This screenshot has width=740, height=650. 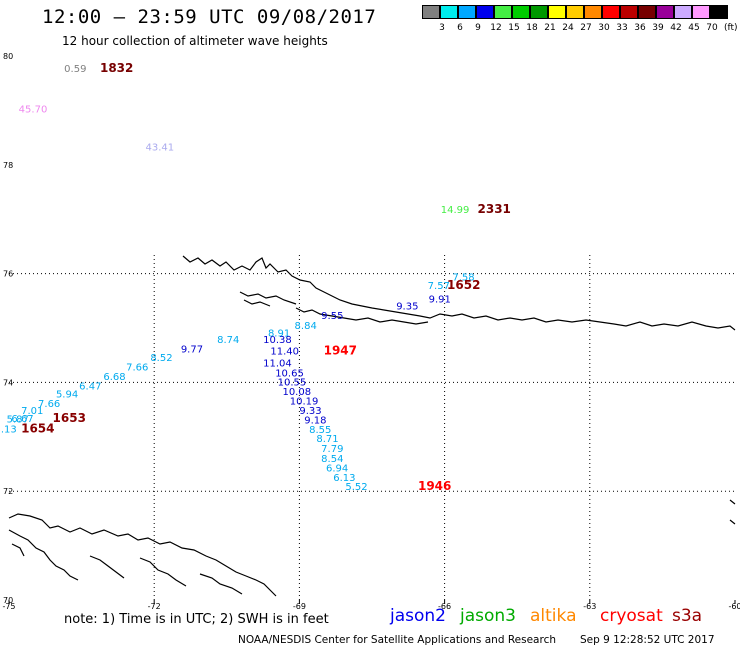 What do you see at coordinates (463, 285) in the screenshot?
I see `pass-time-label: 1652` at bounding box center [463, 285].